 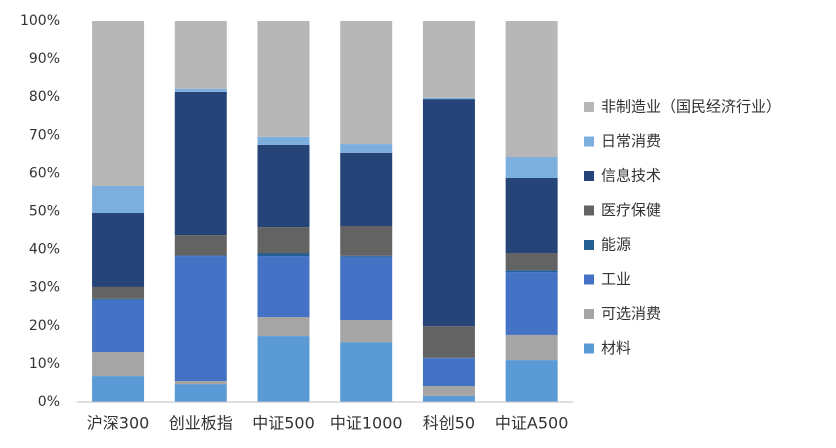 What do you see at coordinates (201, 423) in the screenshot?
I see `x-tick-label: 创业板指` at bounding box center [201, 423].